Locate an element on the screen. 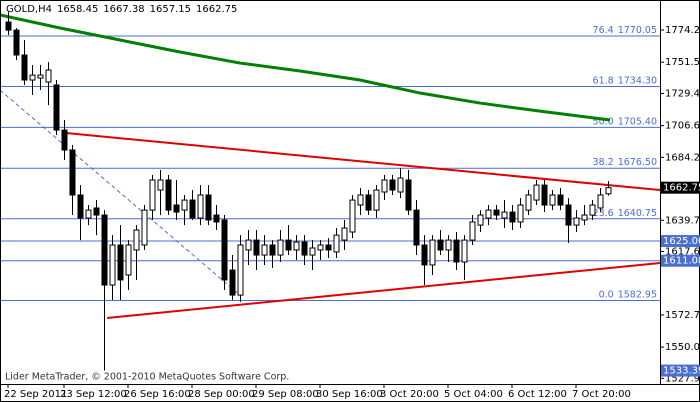 This screenshot has height=402, width=700. fibo-level: 23.6 is located at coordinates (603, 212).